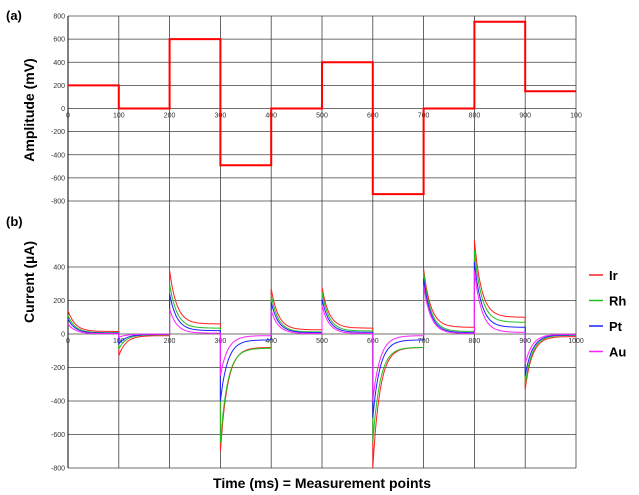 The width and height of the screenshot is (639, 495). I want to click on amplitude-x-tick-label: 900, so click(525, 116).